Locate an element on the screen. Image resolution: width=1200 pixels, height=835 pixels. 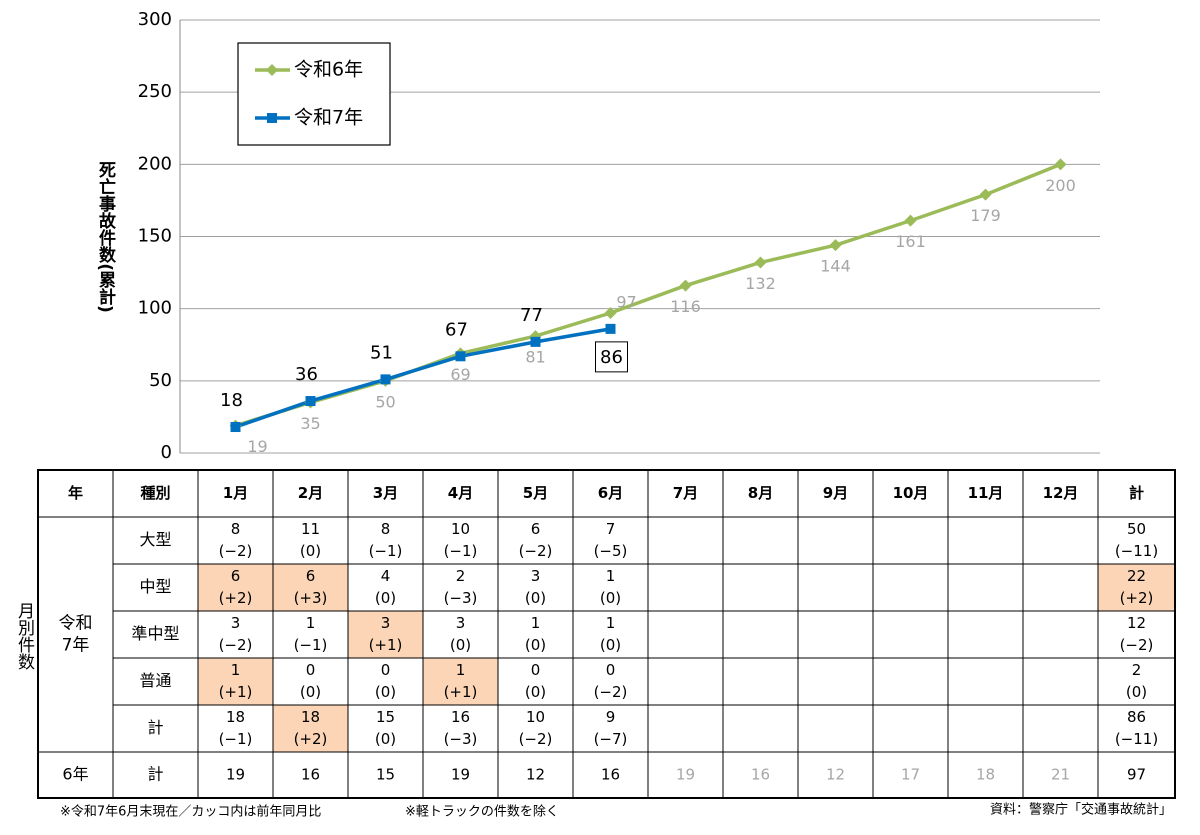
table-text: 種別 is located at coordinates (155, 493).